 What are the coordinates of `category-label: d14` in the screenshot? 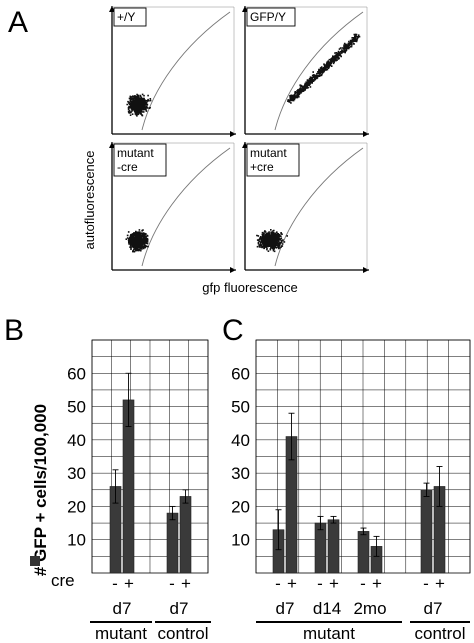 It's located at (327, 608).